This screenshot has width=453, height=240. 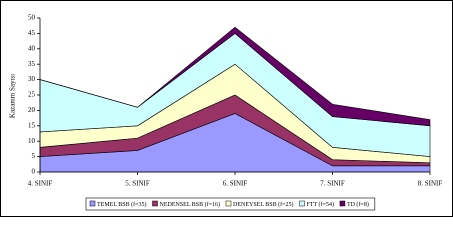 What do you see at coordinates (32, 95) in the screenshot?
I see `y-tick-label: 25` at bounding box center [32, 95].